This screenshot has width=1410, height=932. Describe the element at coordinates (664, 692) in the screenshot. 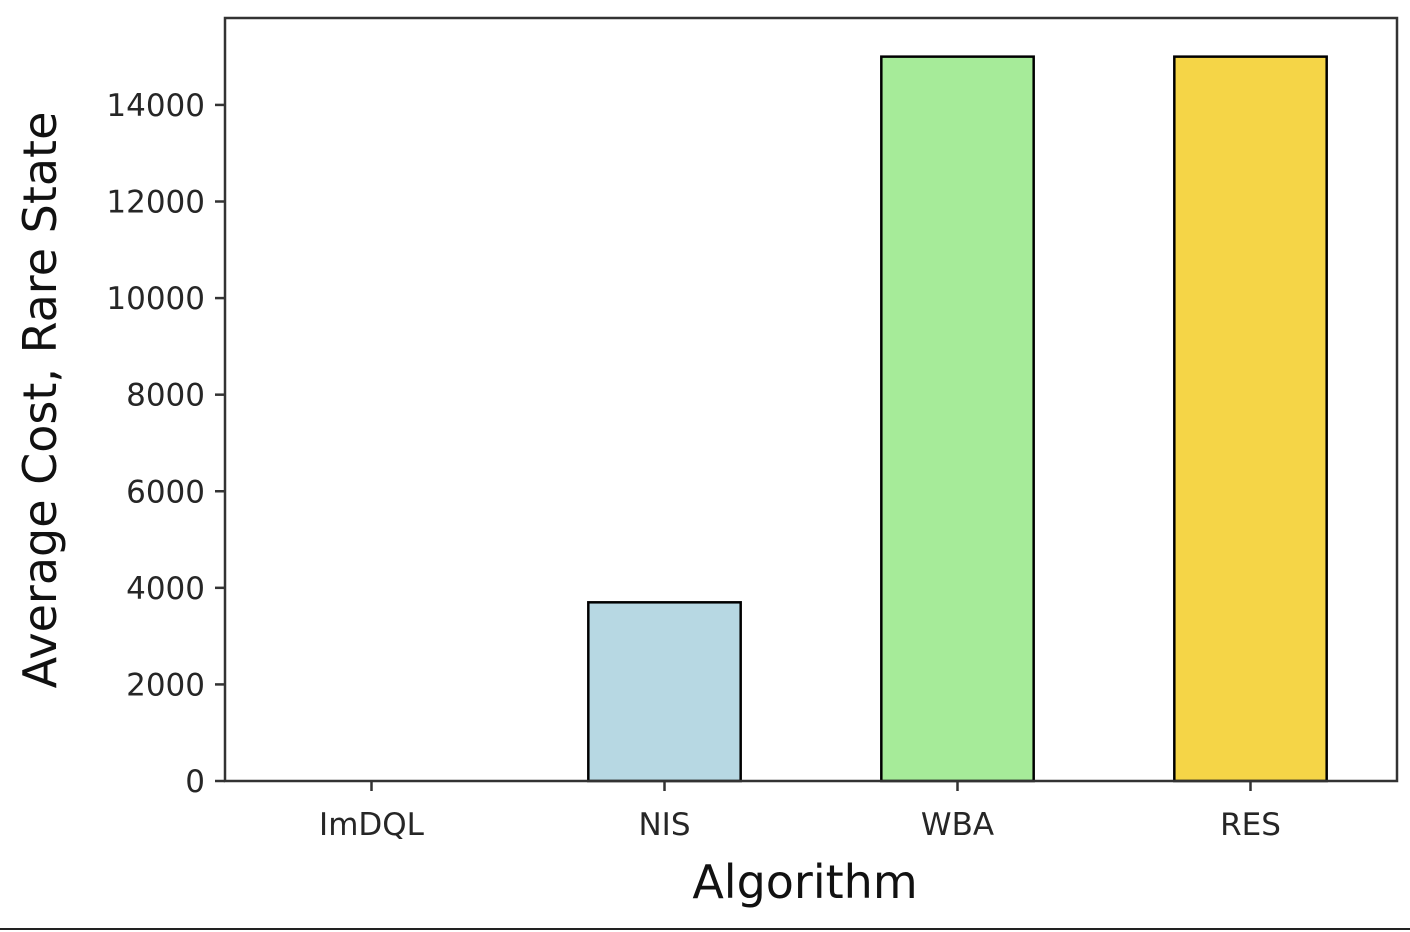

I see `bar-nis` at that location.